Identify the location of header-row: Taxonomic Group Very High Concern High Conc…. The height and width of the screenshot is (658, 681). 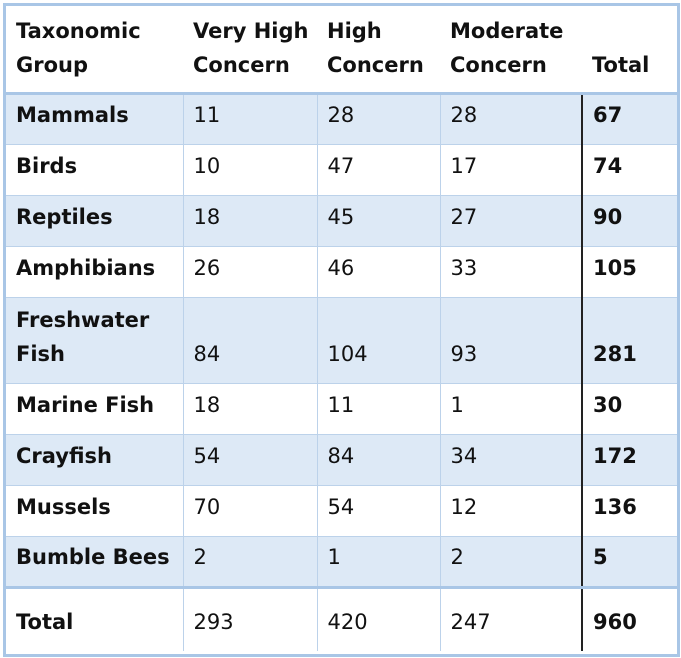
(341, 50).